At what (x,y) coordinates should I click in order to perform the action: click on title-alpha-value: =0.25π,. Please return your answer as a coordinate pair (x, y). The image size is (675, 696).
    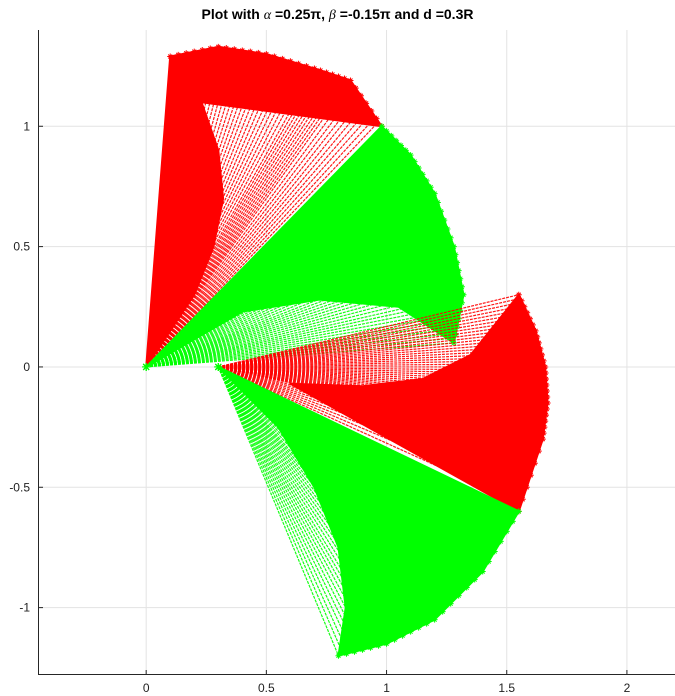
    Looking at the image, I should click on (300, 14).